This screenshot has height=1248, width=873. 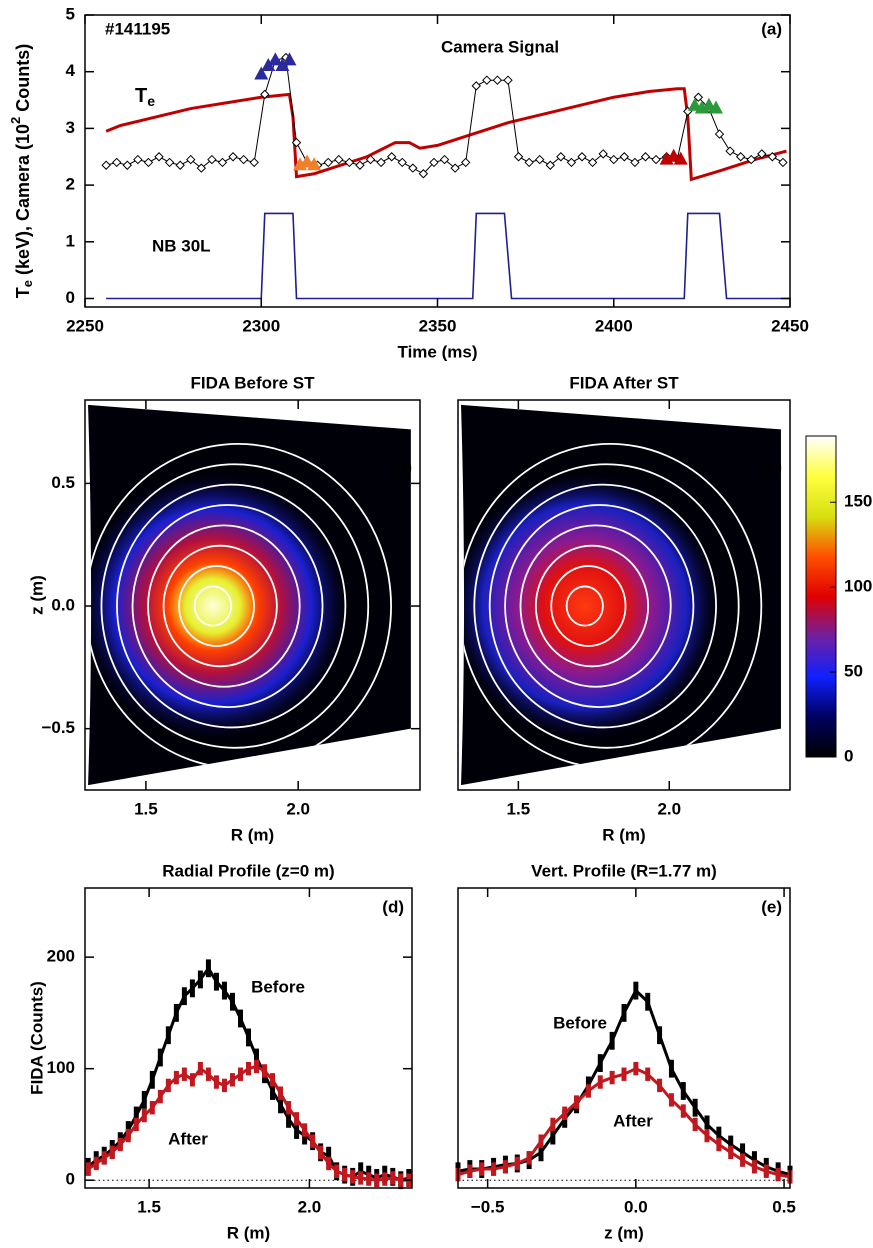 I want to click on x-tick-label: 2400, so click(x=614, y=325).